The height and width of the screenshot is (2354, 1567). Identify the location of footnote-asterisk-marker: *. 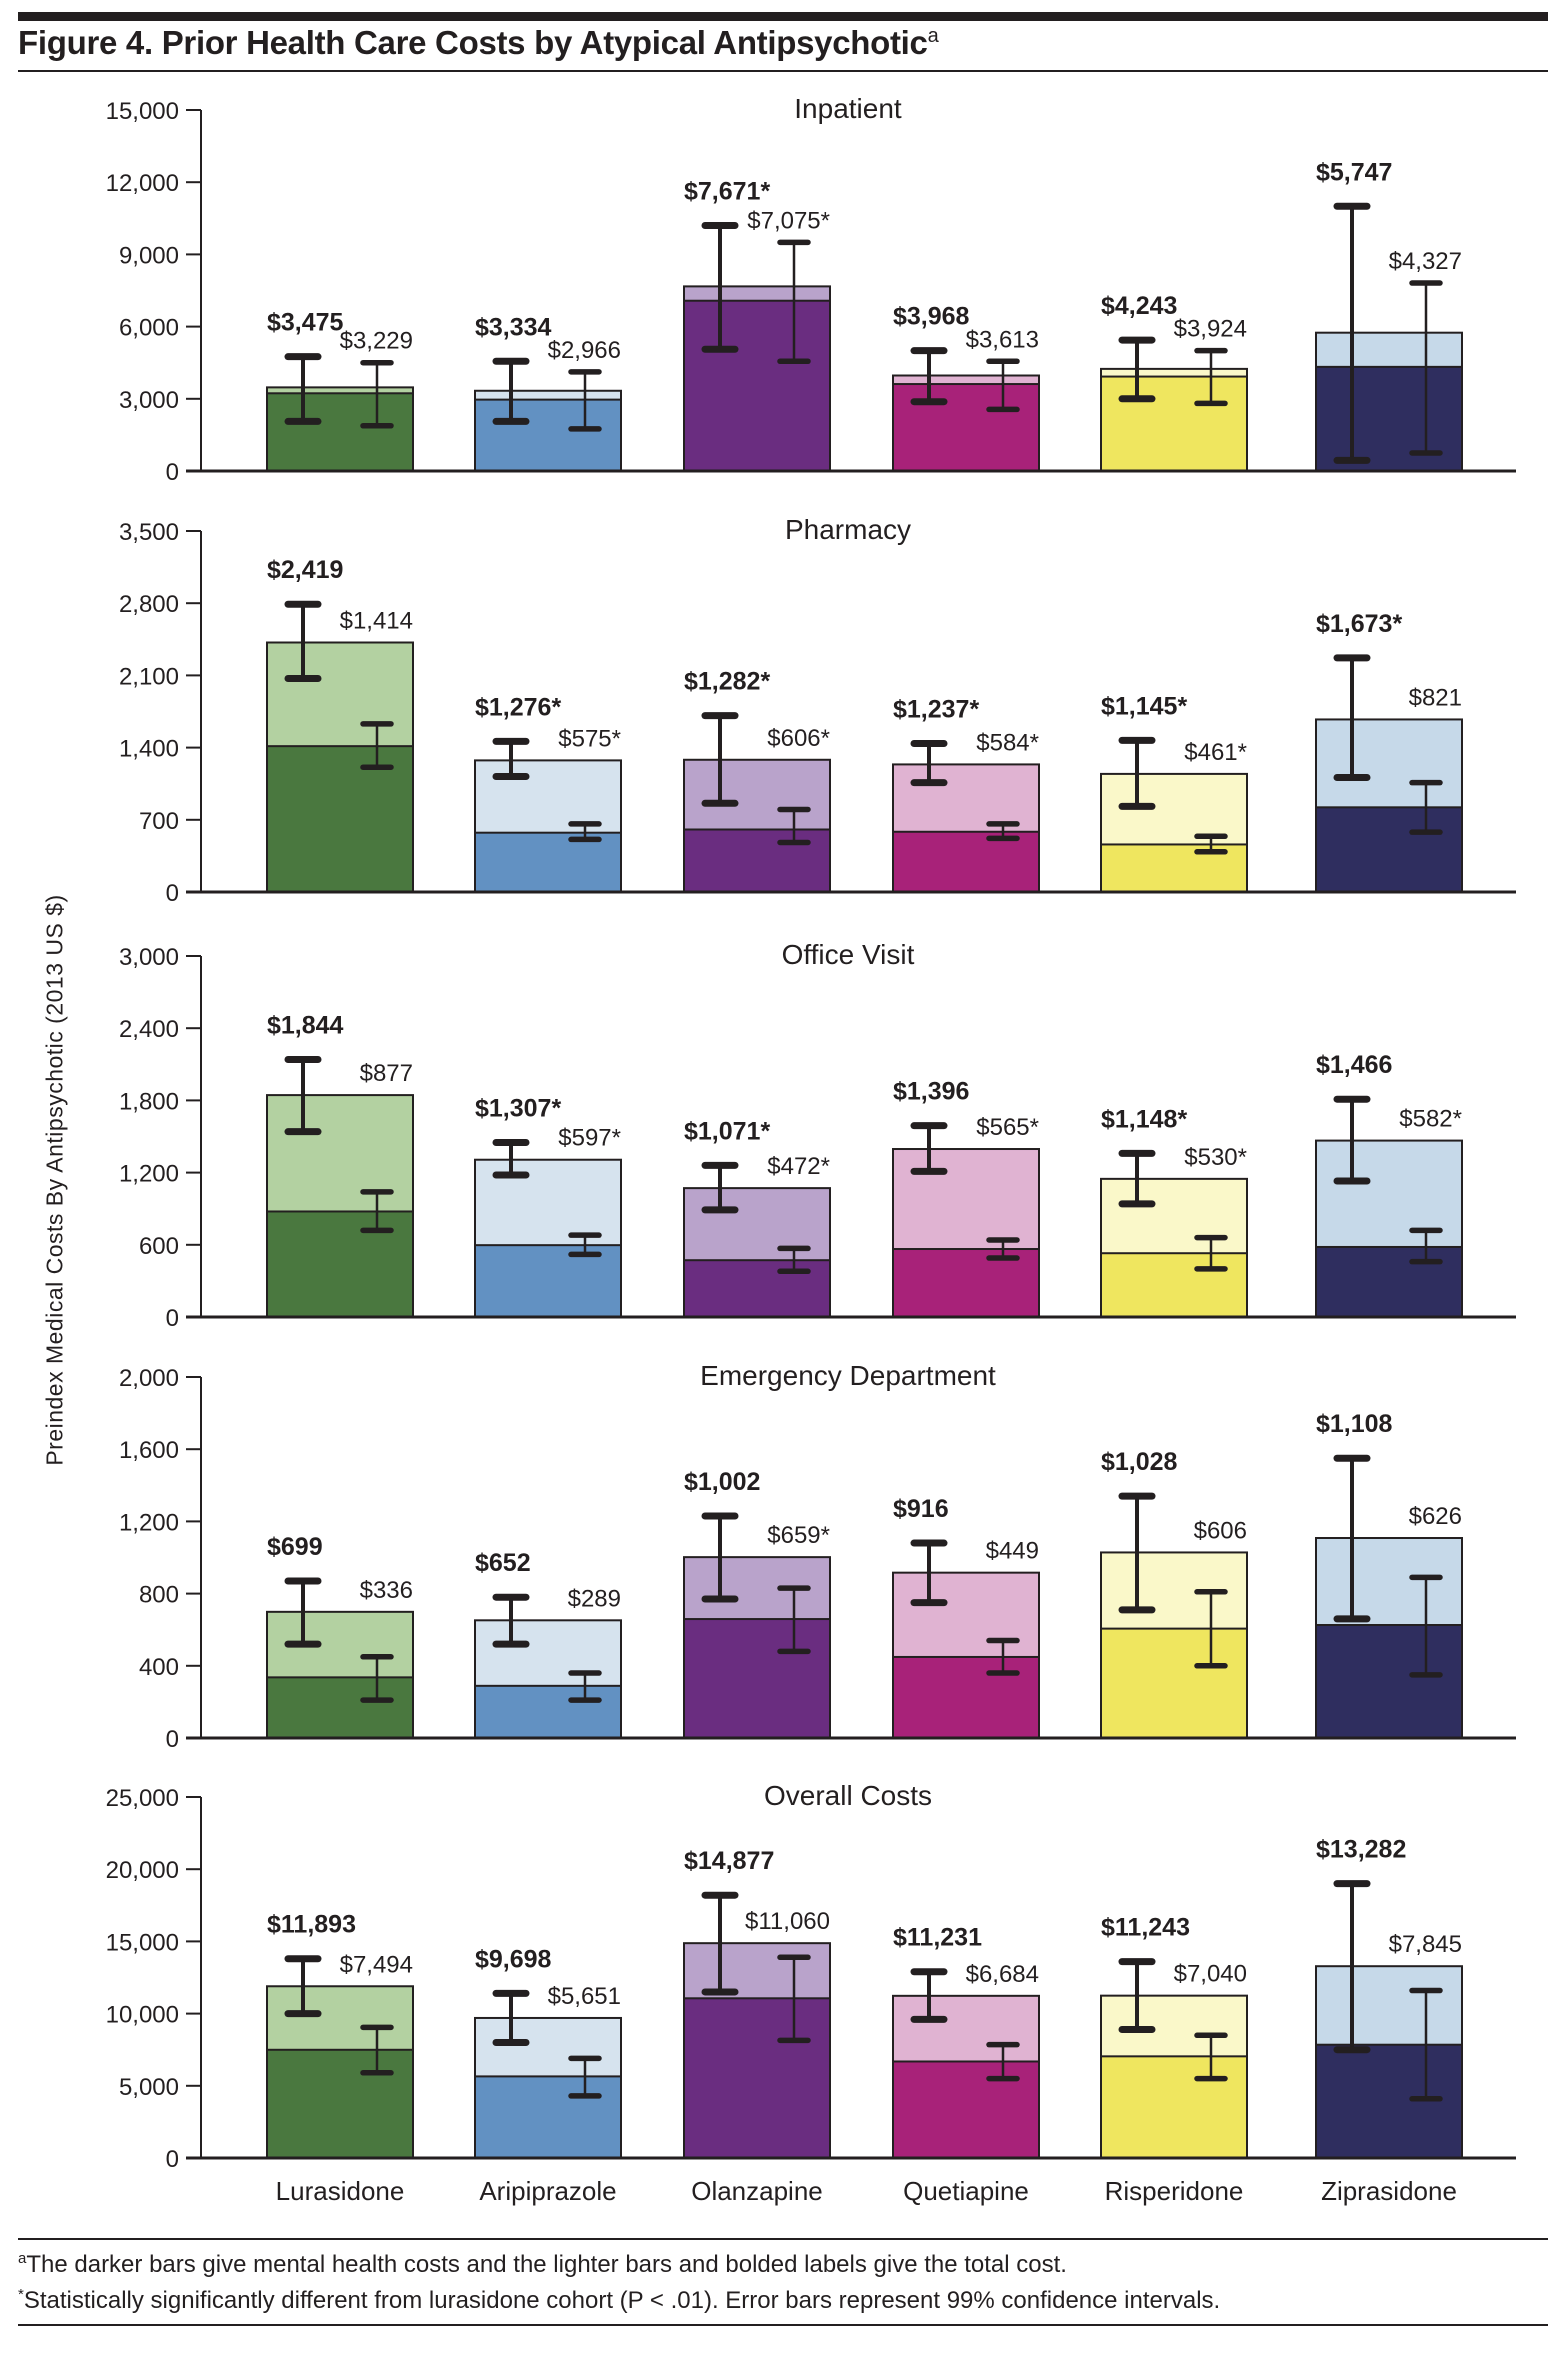
(21, 2294).